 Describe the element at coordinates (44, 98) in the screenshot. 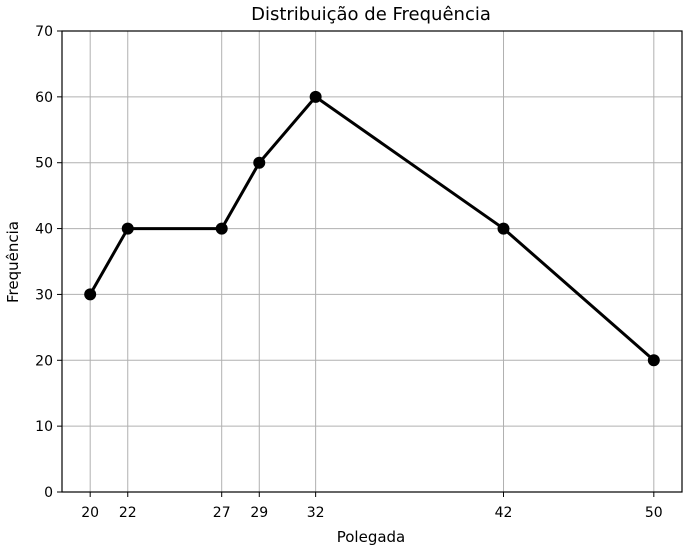

I see `y-tick-label: 60` at that location.